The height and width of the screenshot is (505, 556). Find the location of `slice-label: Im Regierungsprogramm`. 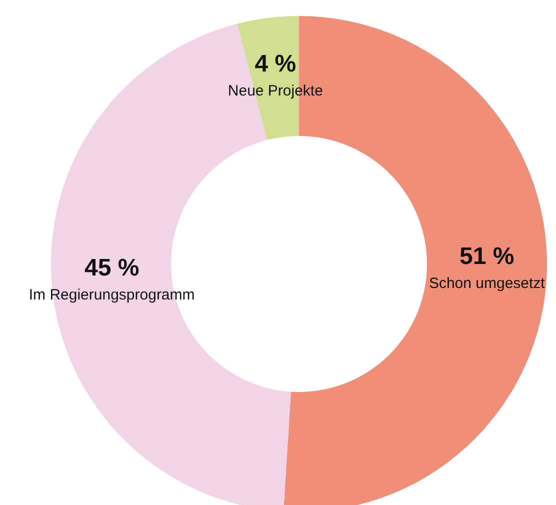

slice-label: Im Regierungsprogramm is located at coordinates (111, 295).